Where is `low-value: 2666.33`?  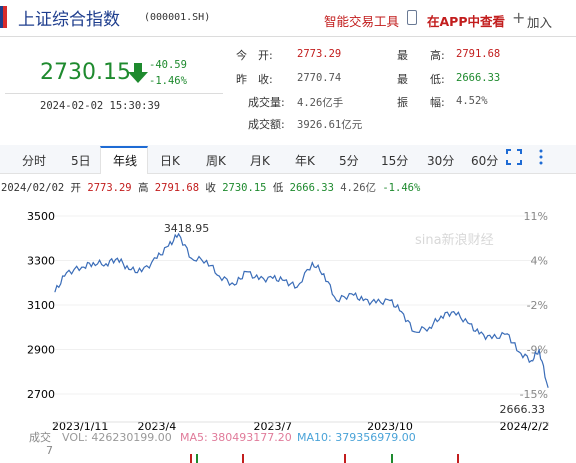
low-value: 2666.33 is located at coordinates (478, 78).